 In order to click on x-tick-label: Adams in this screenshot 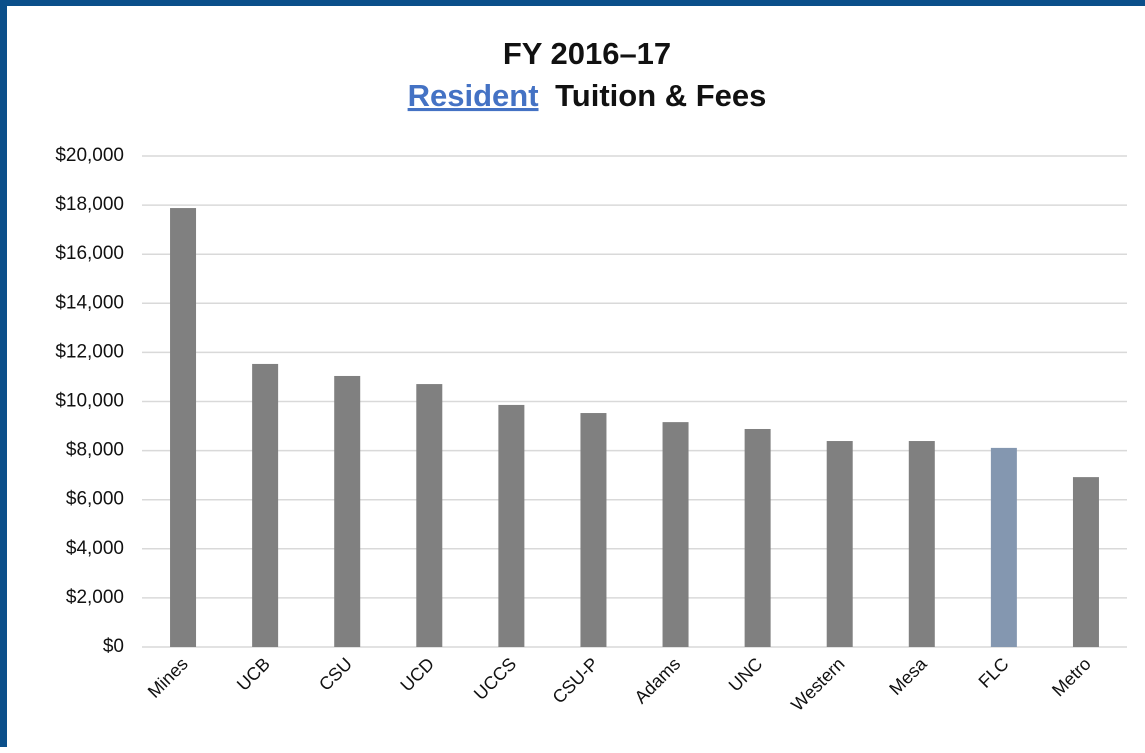, I will do `click(658, 681)`.